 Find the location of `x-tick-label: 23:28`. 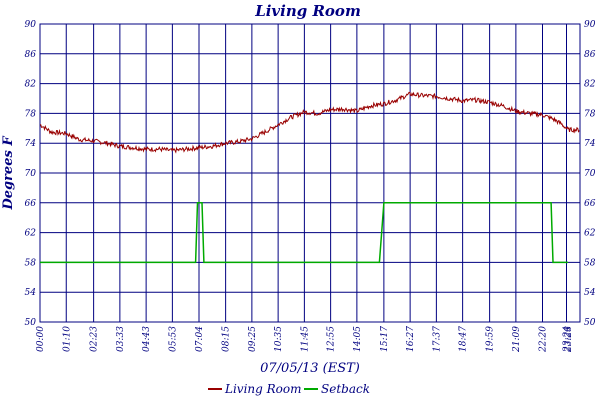

x-tick-label: 23:28 is located at coordinates (569, 339).